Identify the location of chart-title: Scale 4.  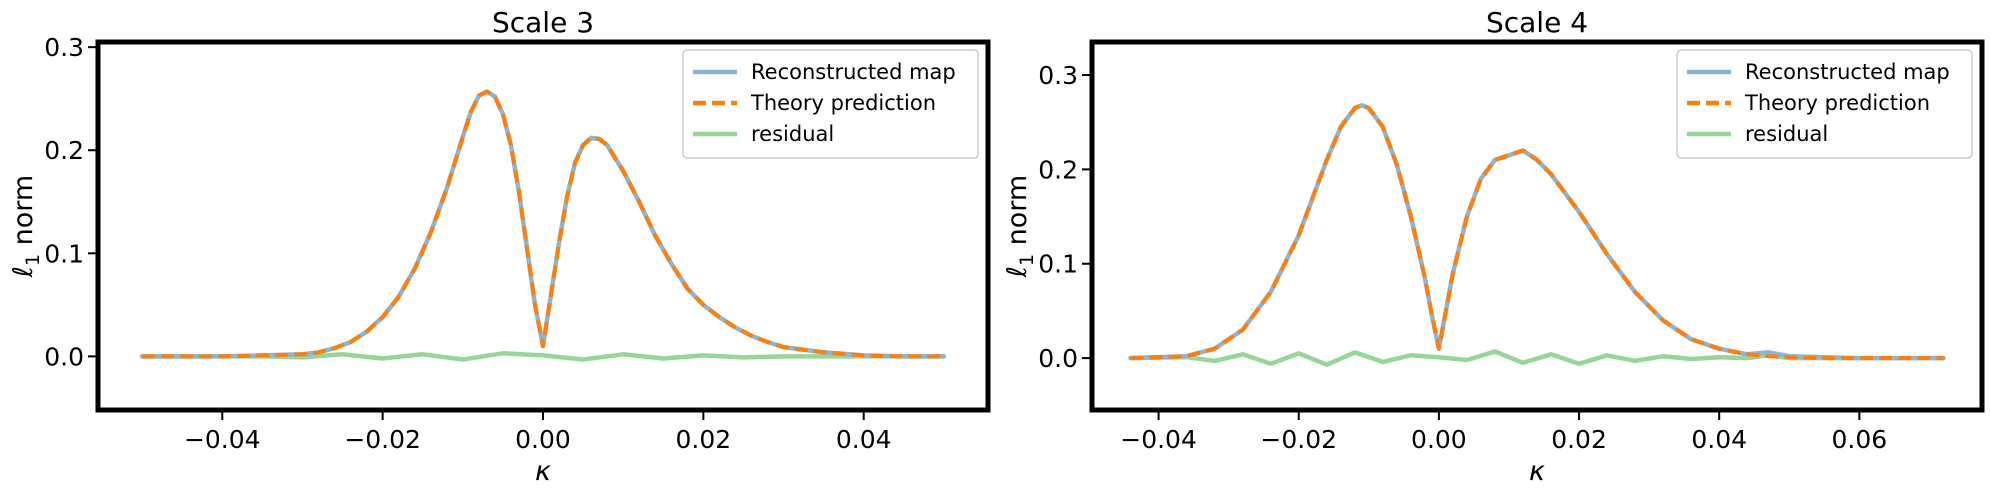
(1537, 22).